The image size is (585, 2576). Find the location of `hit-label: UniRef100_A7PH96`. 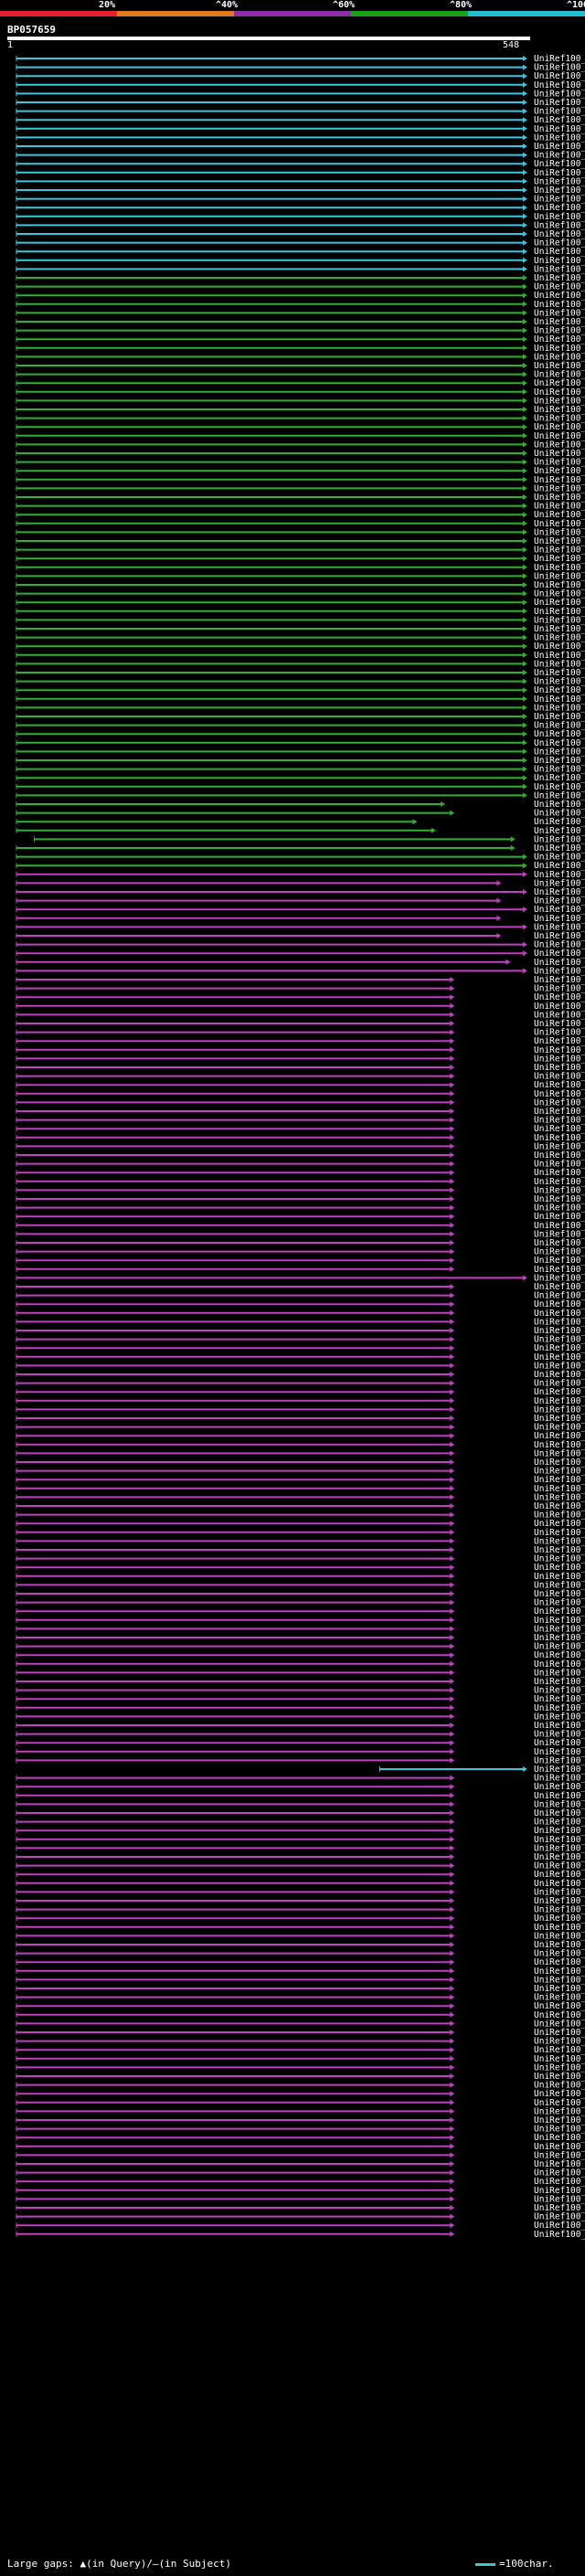

hit-label: UniRef100_A7PH96 is located at coordinates (560, 2006).